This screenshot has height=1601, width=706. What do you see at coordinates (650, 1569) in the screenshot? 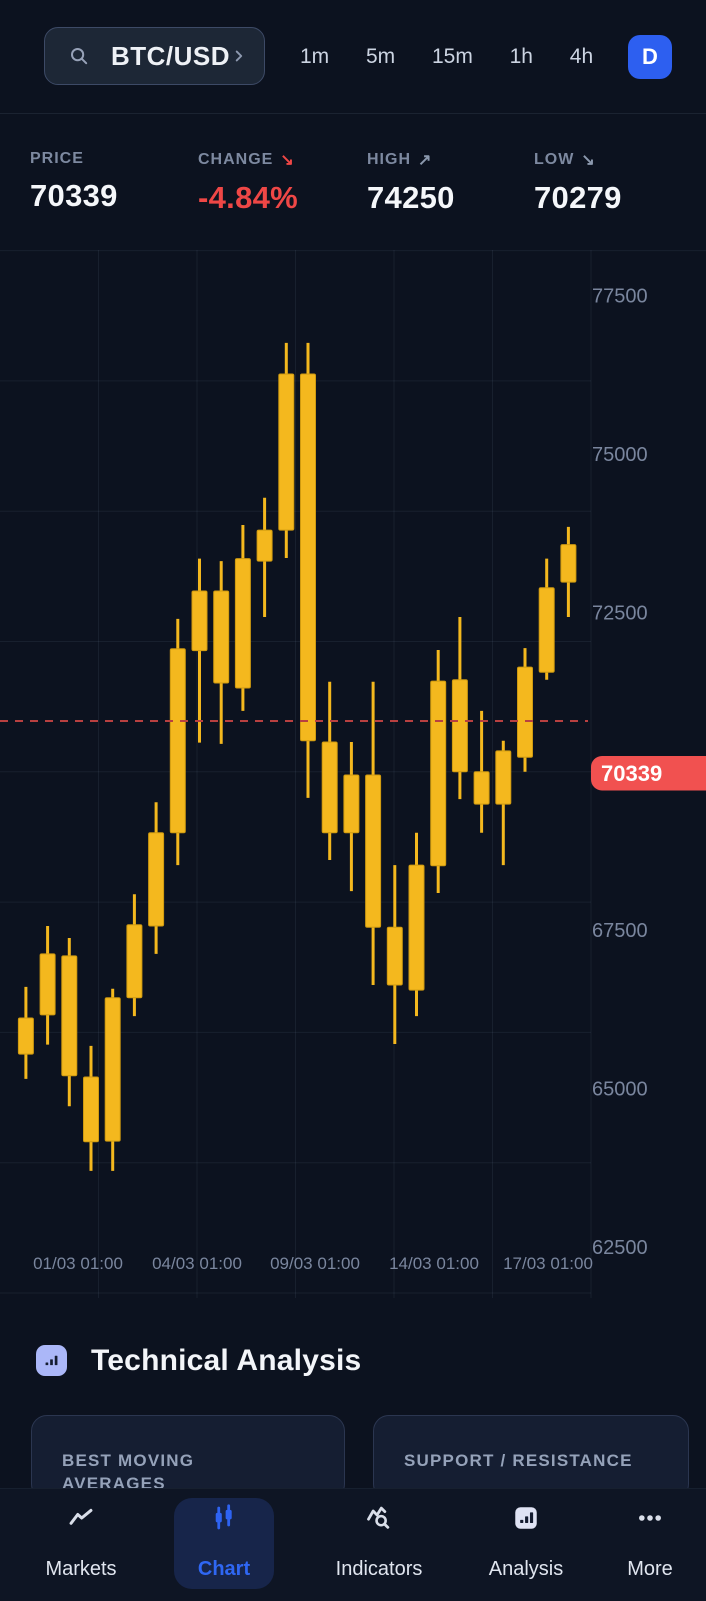
I see `nav-label: More` at bounding box center [650, 1569].